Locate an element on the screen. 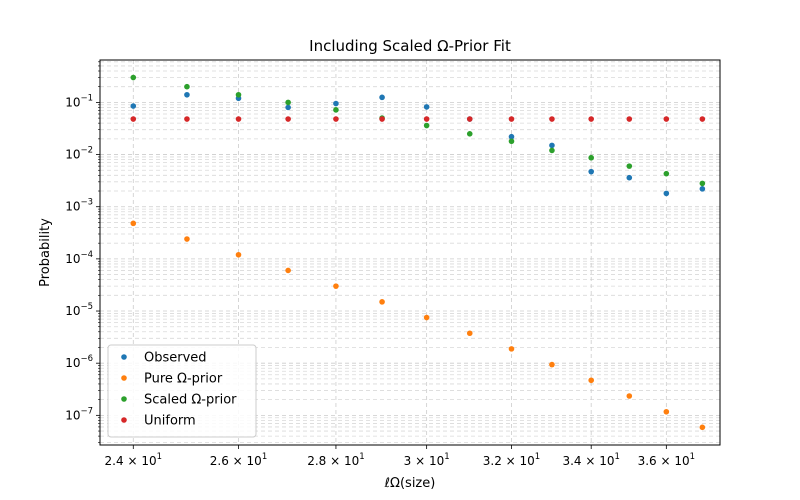  y-tick-label: 10⁻¹ is located at coordinates (79, 101).